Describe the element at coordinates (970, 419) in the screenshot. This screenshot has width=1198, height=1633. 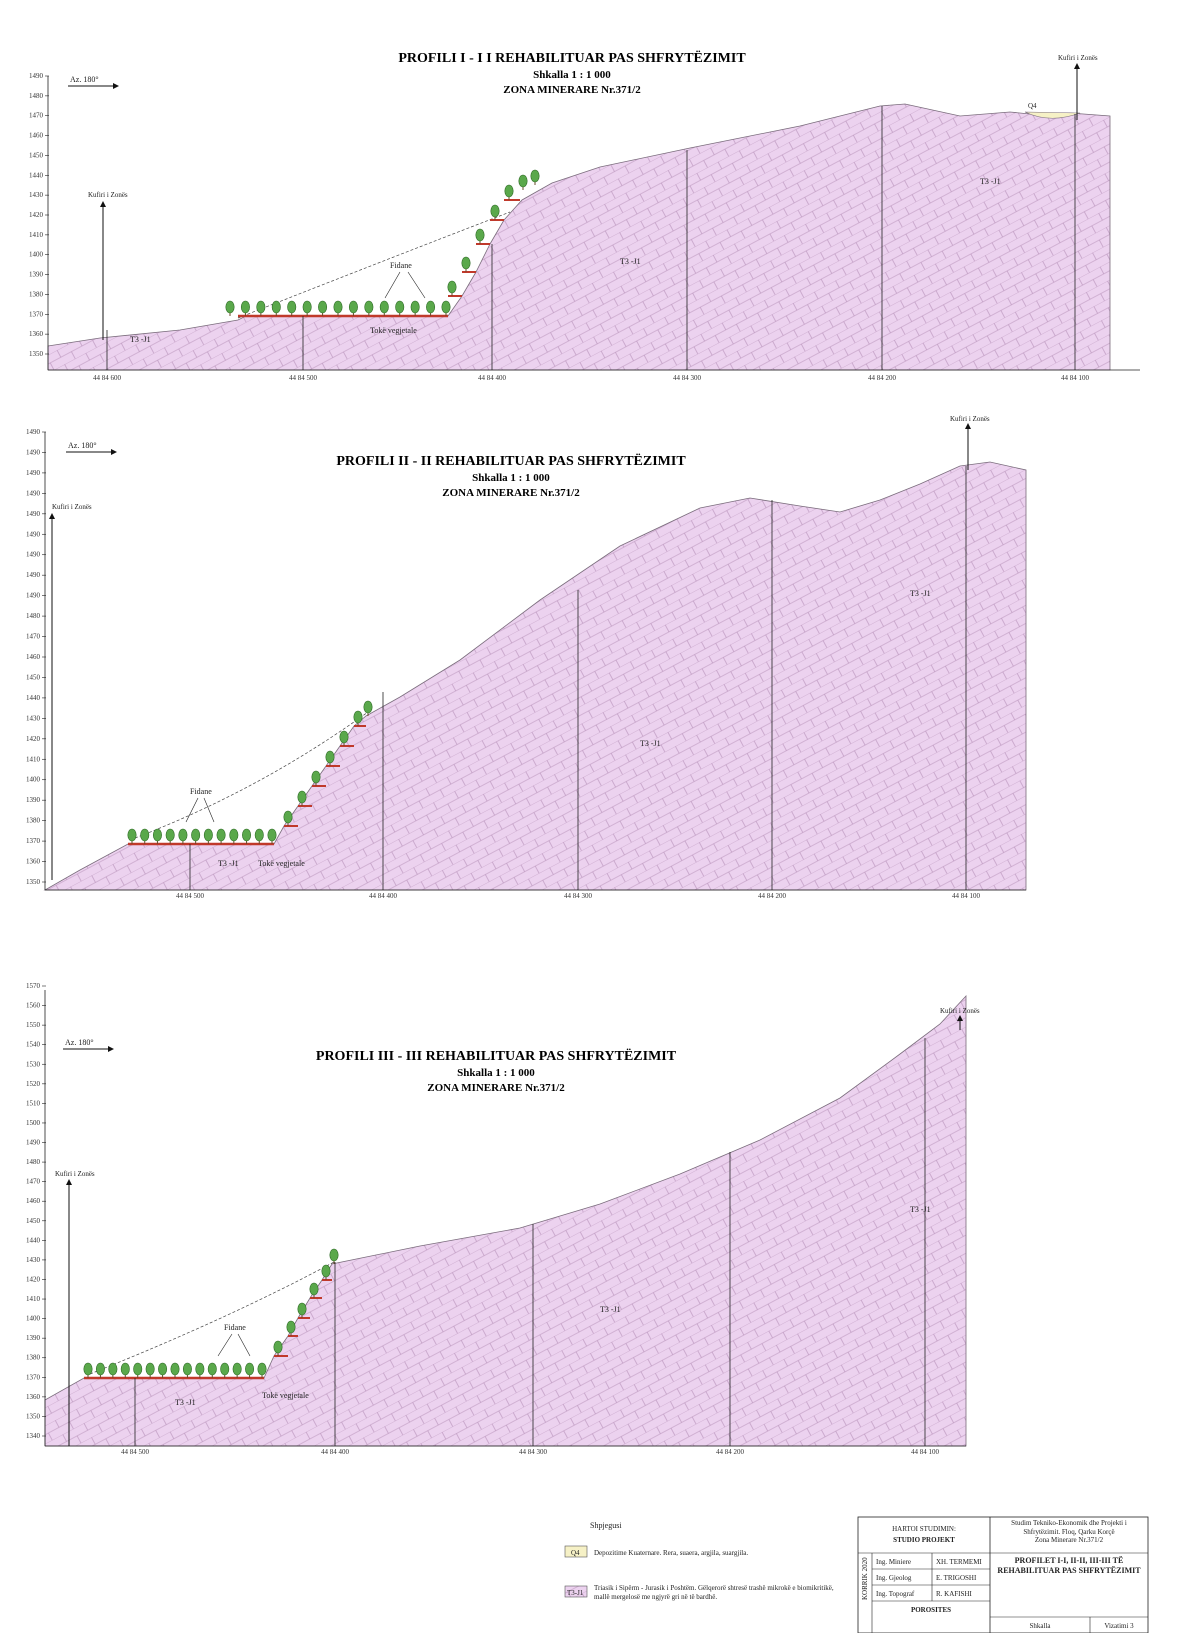
I see `profile-2-boundary-right: Kufiri i Zonës` at that location.